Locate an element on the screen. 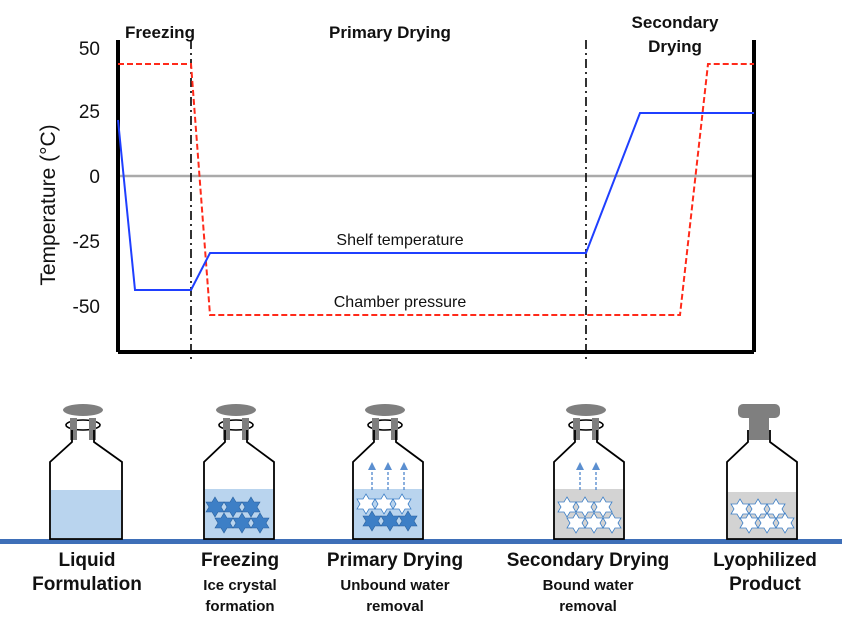 The height and width of the screenshot is (617, 842). vial-5-title: Lyophilized is located at coordinates (765, 560).